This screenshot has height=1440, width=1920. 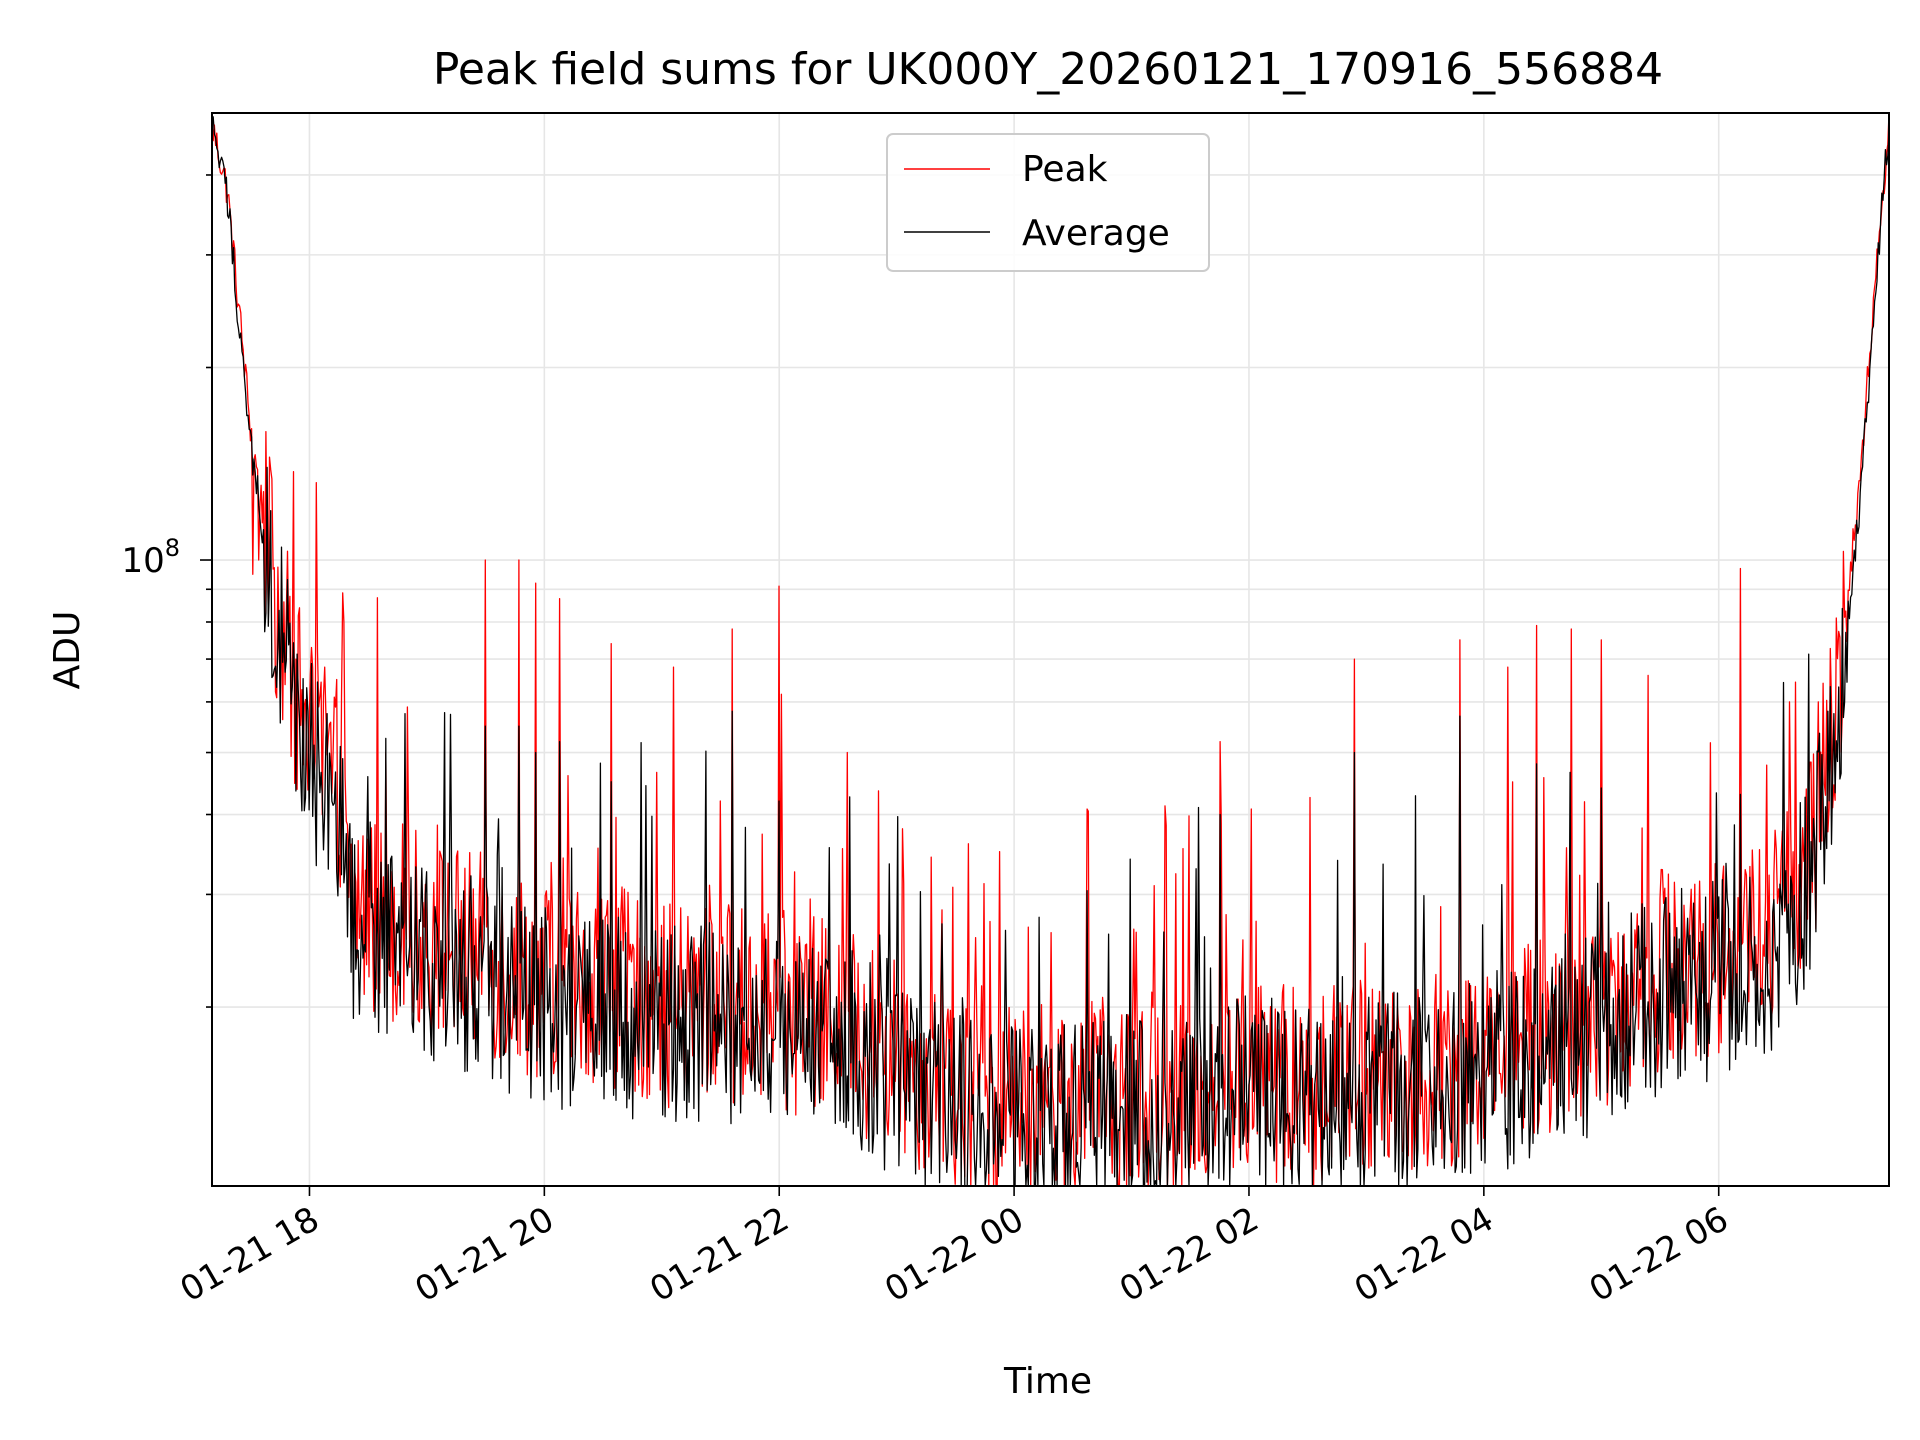 I want to click on legend: Peak Average, so click(x=1048, y=202).